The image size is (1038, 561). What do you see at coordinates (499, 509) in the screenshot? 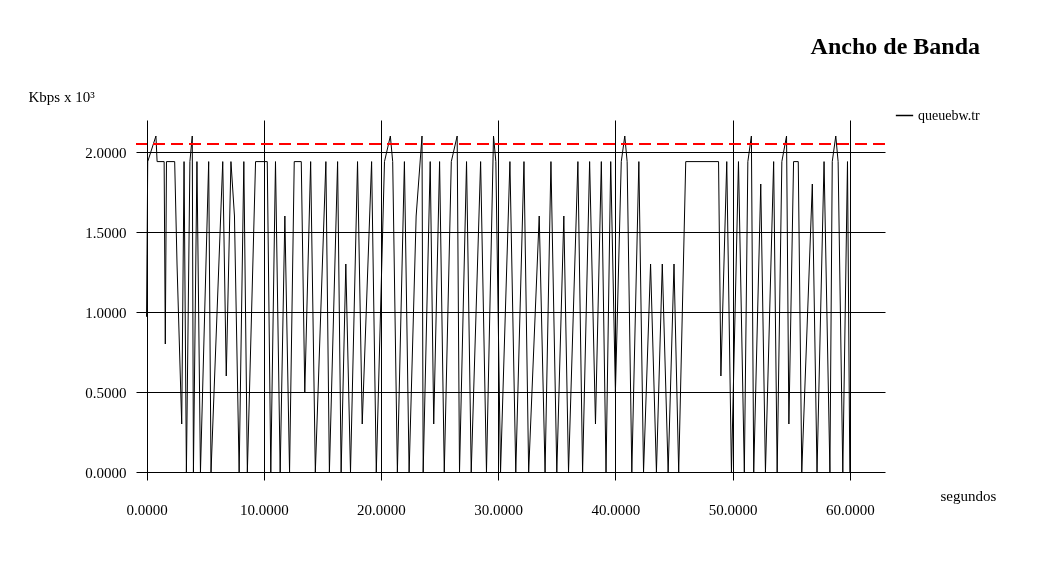
I see `x-tick-label: 30.0000` at bounding box center [499, 509].